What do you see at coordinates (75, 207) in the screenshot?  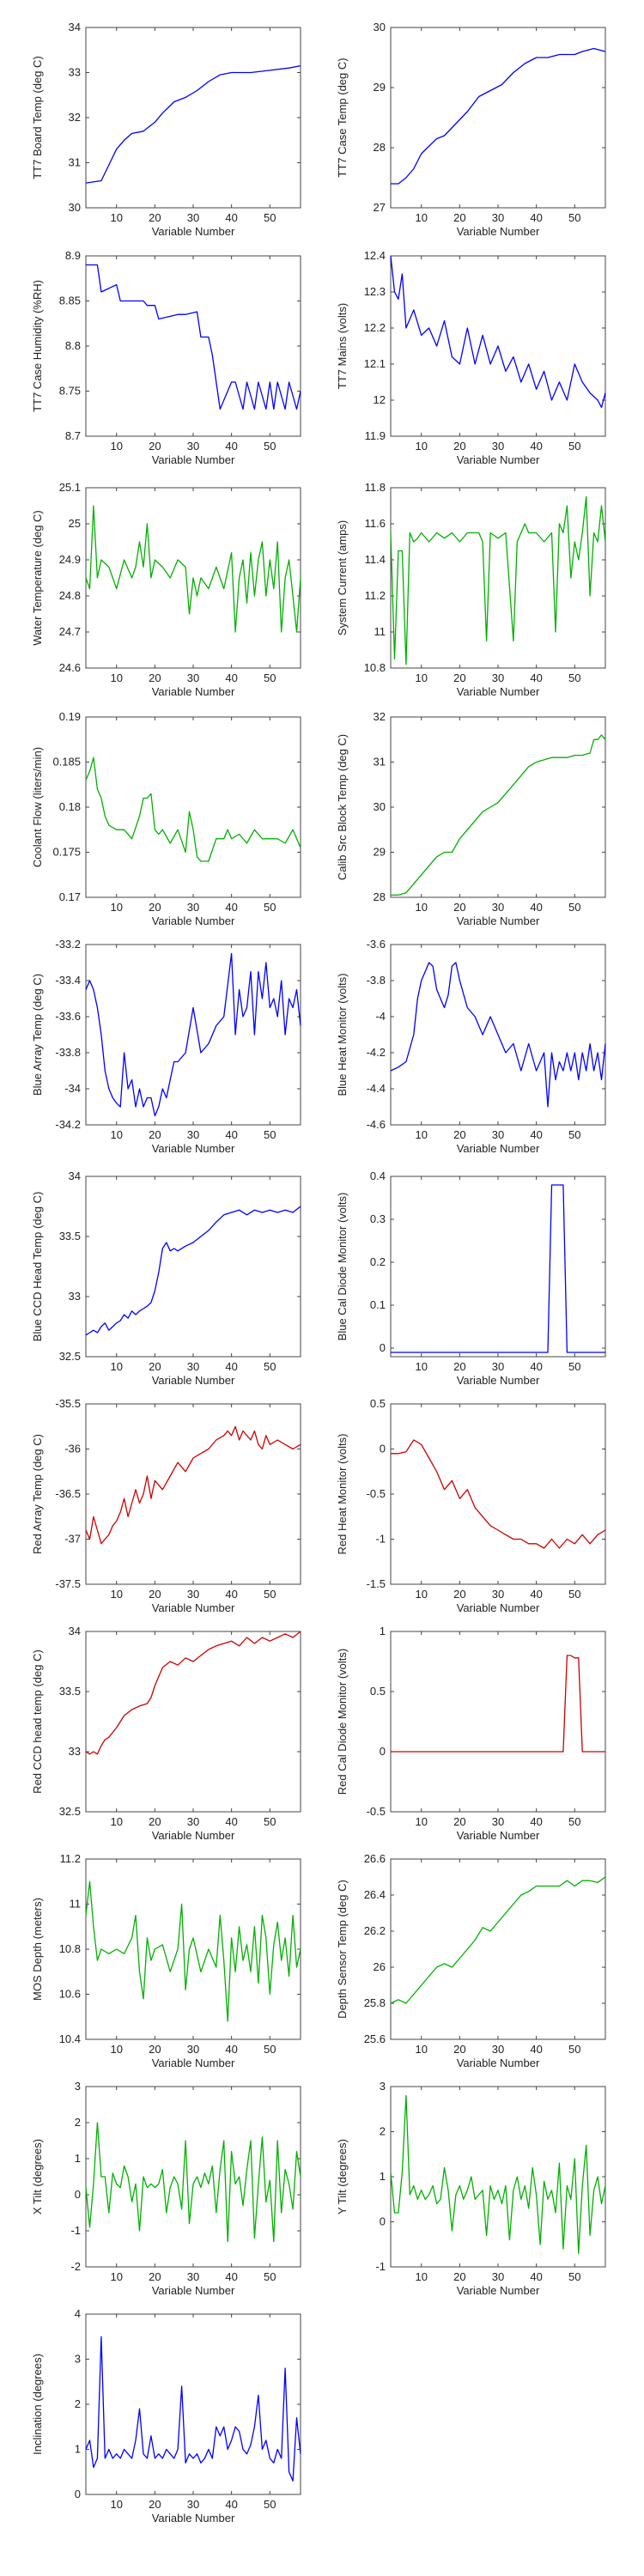 I see `y-tick-label: 30` at bounding box center [75, 207].